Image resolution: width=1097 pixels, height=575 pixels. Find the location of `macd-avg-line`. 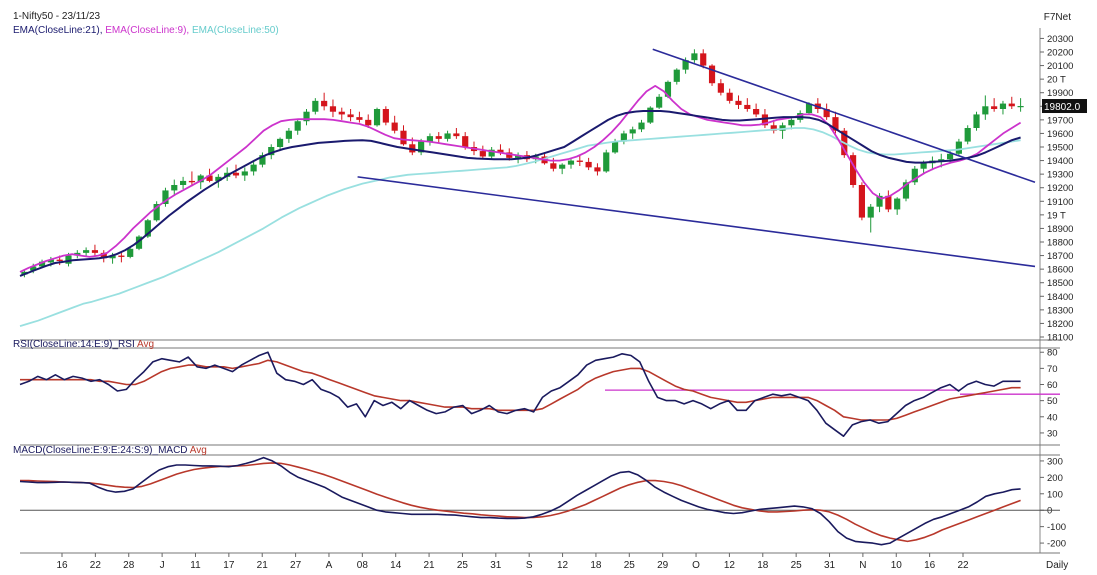

macd-avg-line is located at coordinates (520, 502).